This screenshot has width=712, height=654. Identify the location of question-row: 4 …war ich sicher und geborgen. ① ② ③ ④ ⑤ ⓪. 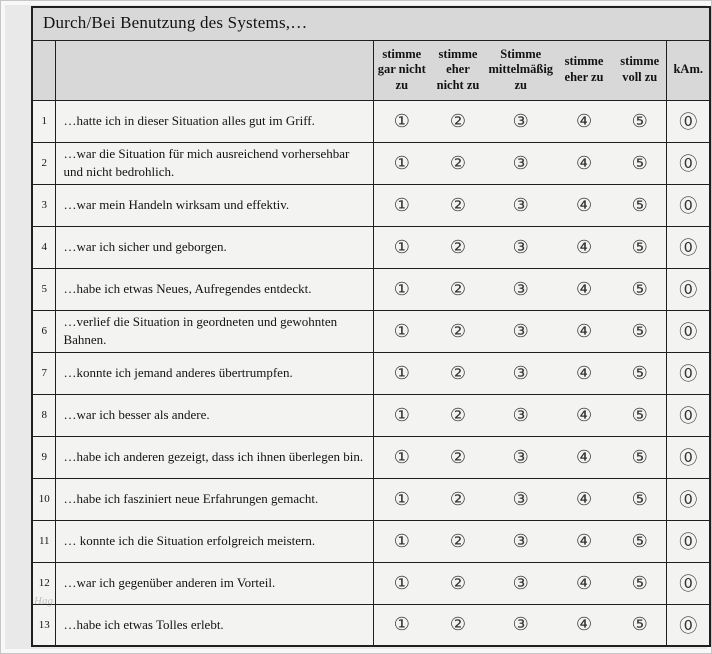
(371, 247).